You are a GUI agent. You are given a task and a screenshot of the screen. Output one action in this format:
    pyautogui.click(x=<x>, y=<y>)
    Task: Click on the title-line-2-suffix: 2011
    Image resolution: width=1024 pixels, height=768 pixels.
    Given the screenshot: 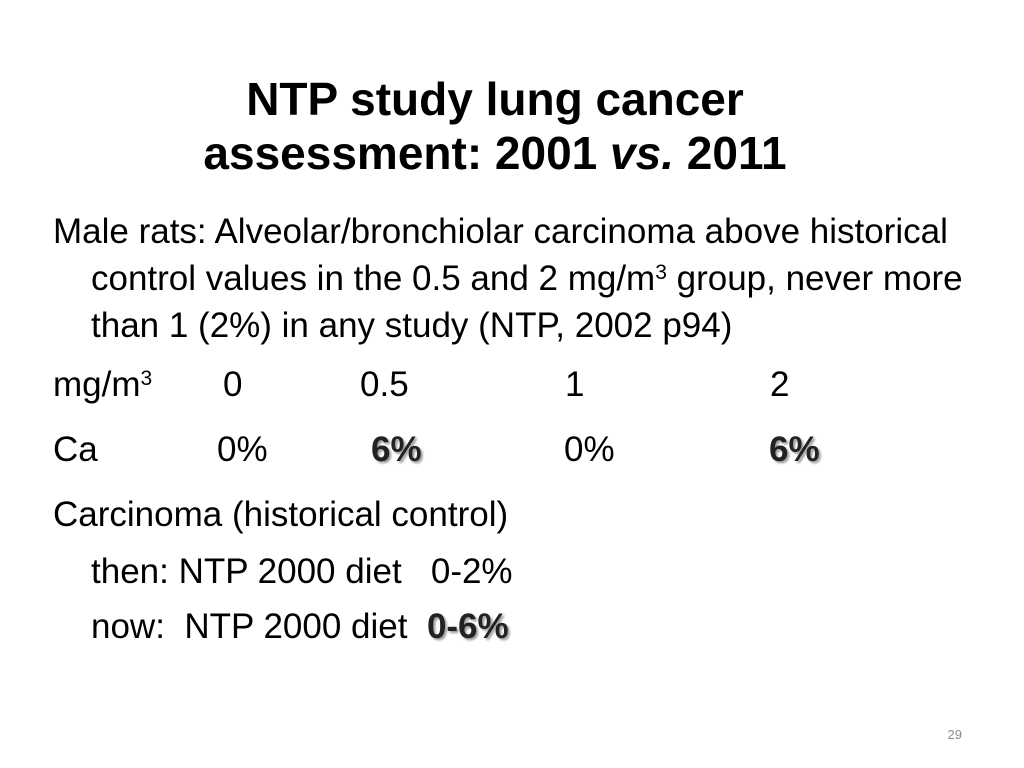 What is the action you would take?
    pyautogui.click(x=730, y=153)
    